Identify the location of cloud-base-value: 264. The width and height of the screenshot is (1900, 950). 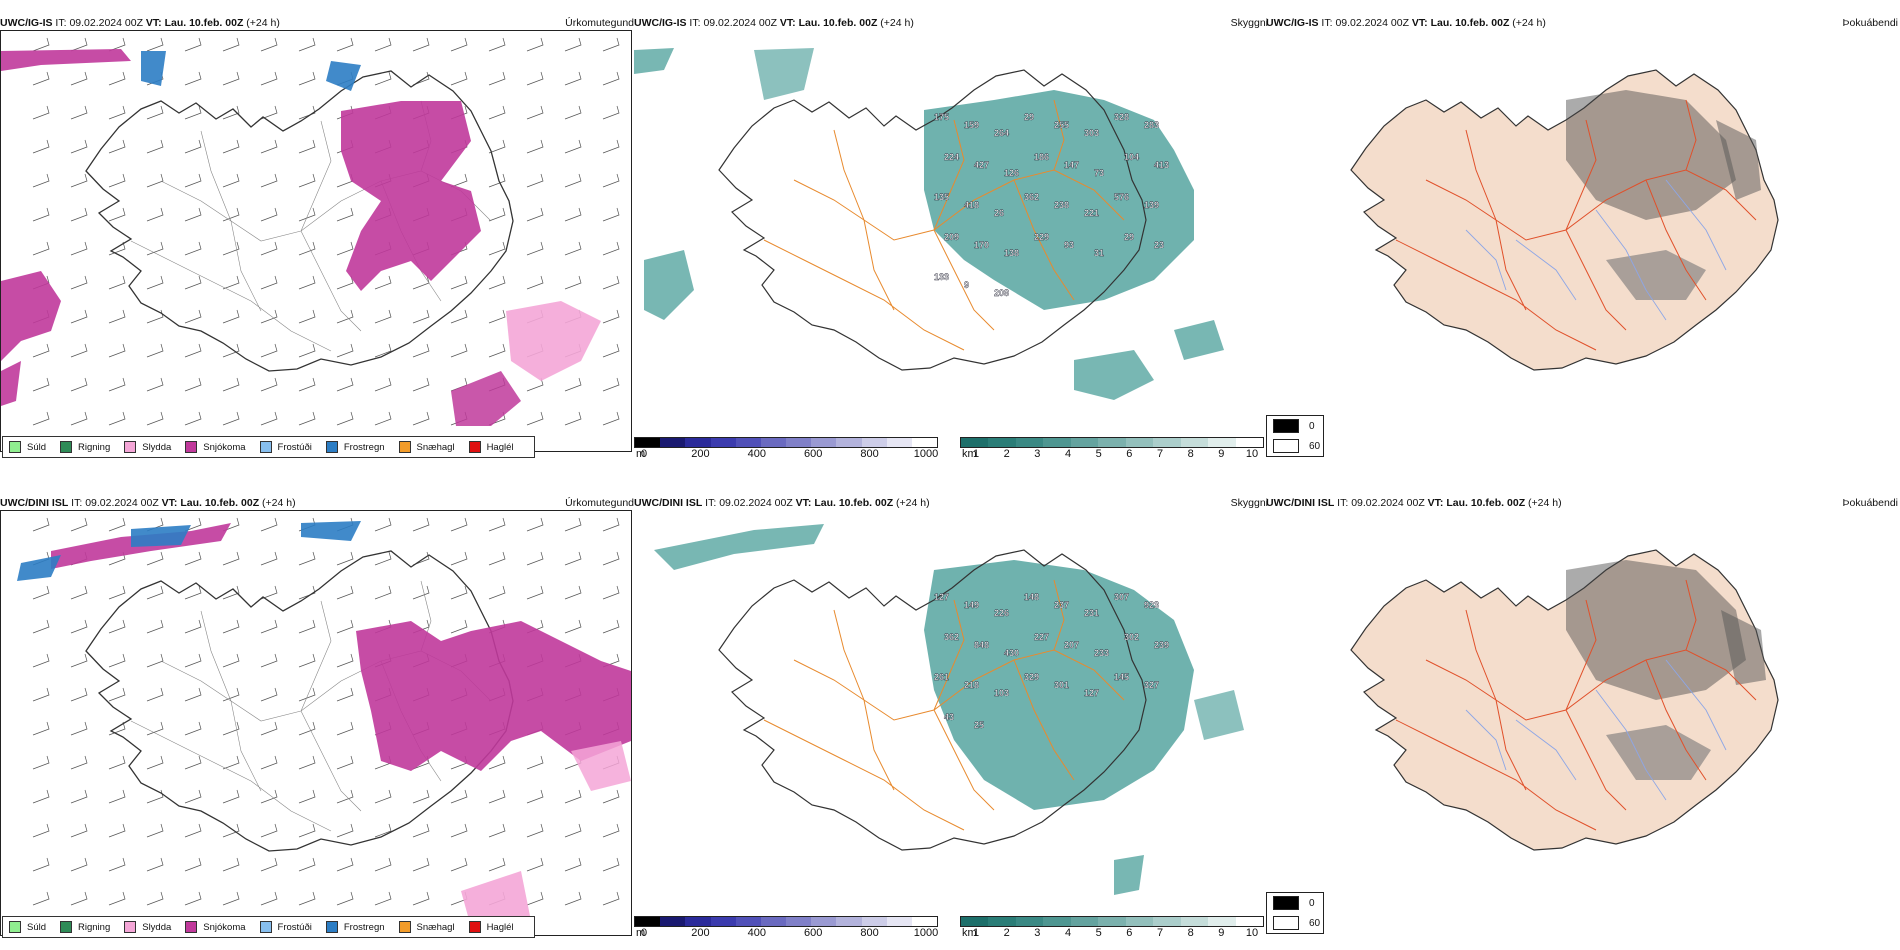
(1001, 133).